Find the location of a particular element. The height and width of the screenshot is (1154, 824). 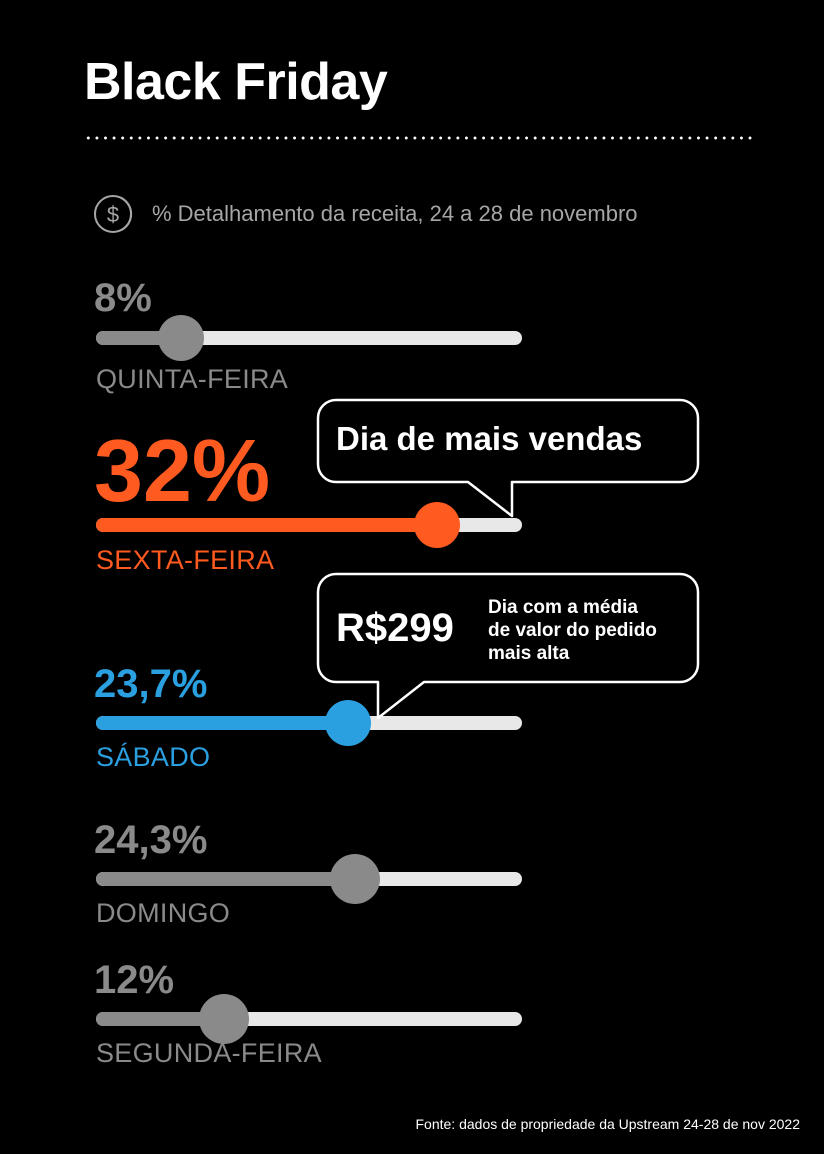

page-title: Black Friday is located at coordinates (236, 82).